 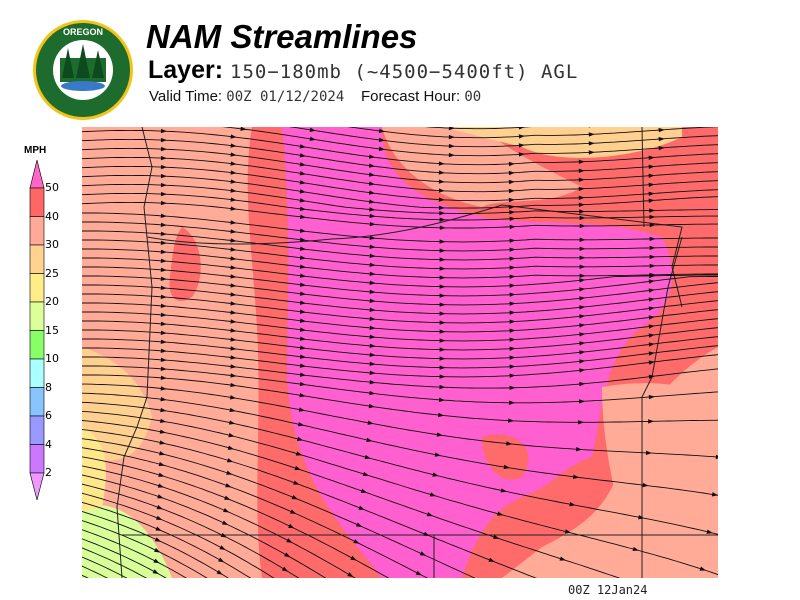 I want to click on legend-tick-label: 25, so click(x=52, y=273).